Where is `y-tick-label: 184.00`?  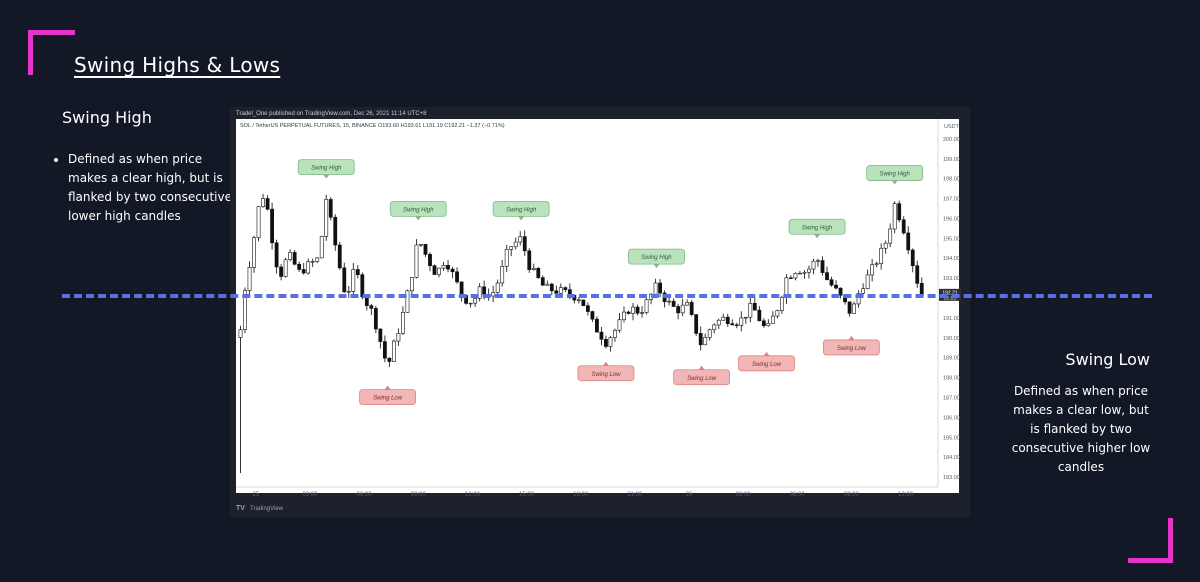 y-tick-label: 184.00 is located at coordinates (951, 458).